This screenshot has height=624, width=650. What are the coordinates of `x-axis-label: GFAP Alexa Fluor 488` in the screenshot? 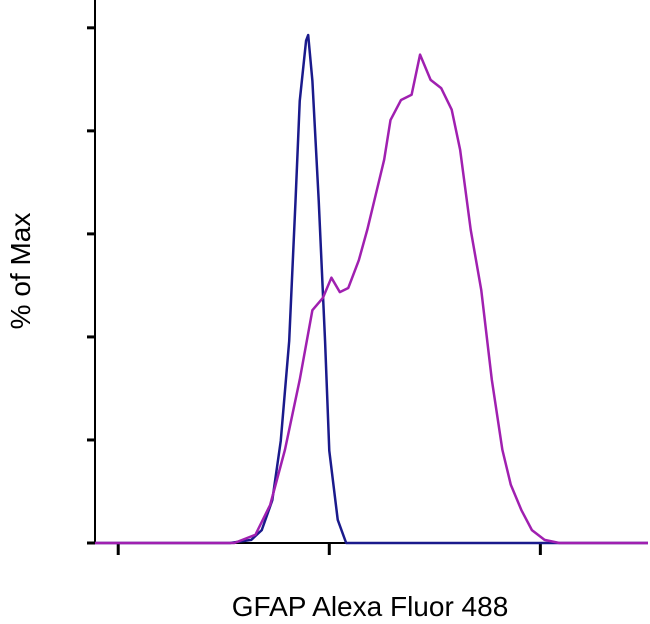 It's located at (370, 606).